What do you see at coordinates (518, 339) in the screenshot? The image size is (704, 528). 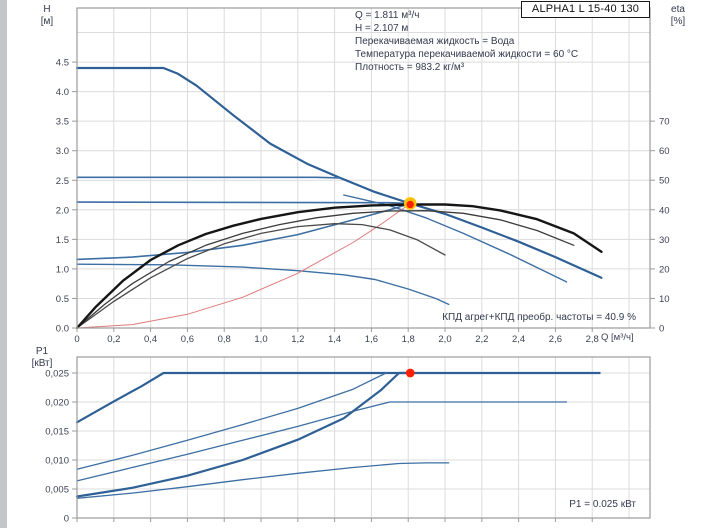 I see `x-tick-label: 2,4` at bounding box center [518, 339].